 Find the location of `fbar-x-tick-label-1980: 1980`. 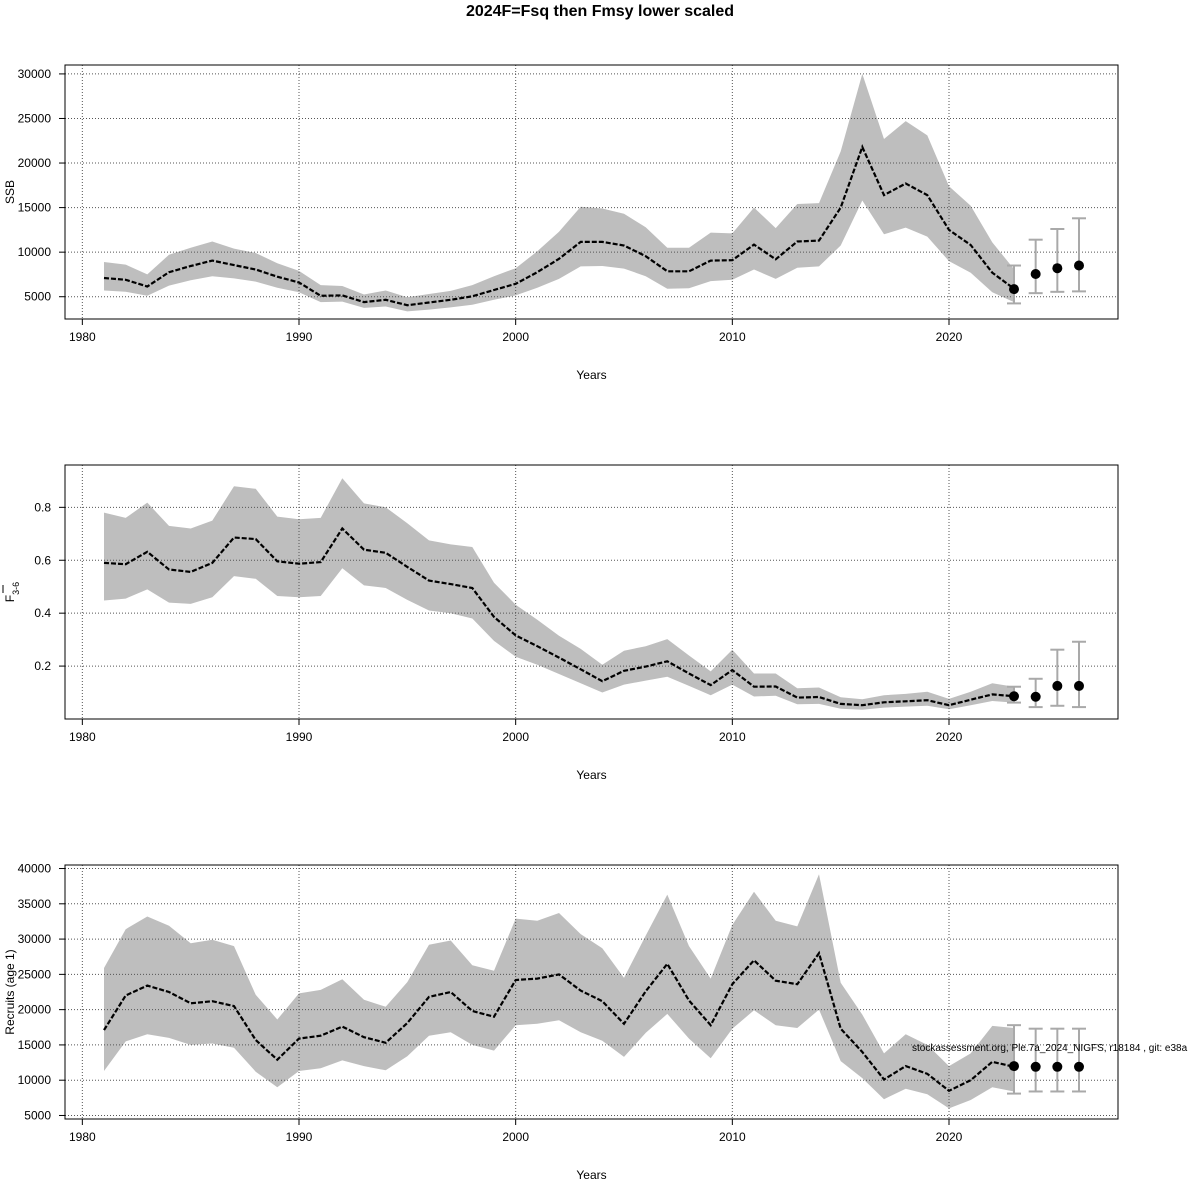

fbar-x-tick-label-1980: 1980 is located at coordinates (82, 737).